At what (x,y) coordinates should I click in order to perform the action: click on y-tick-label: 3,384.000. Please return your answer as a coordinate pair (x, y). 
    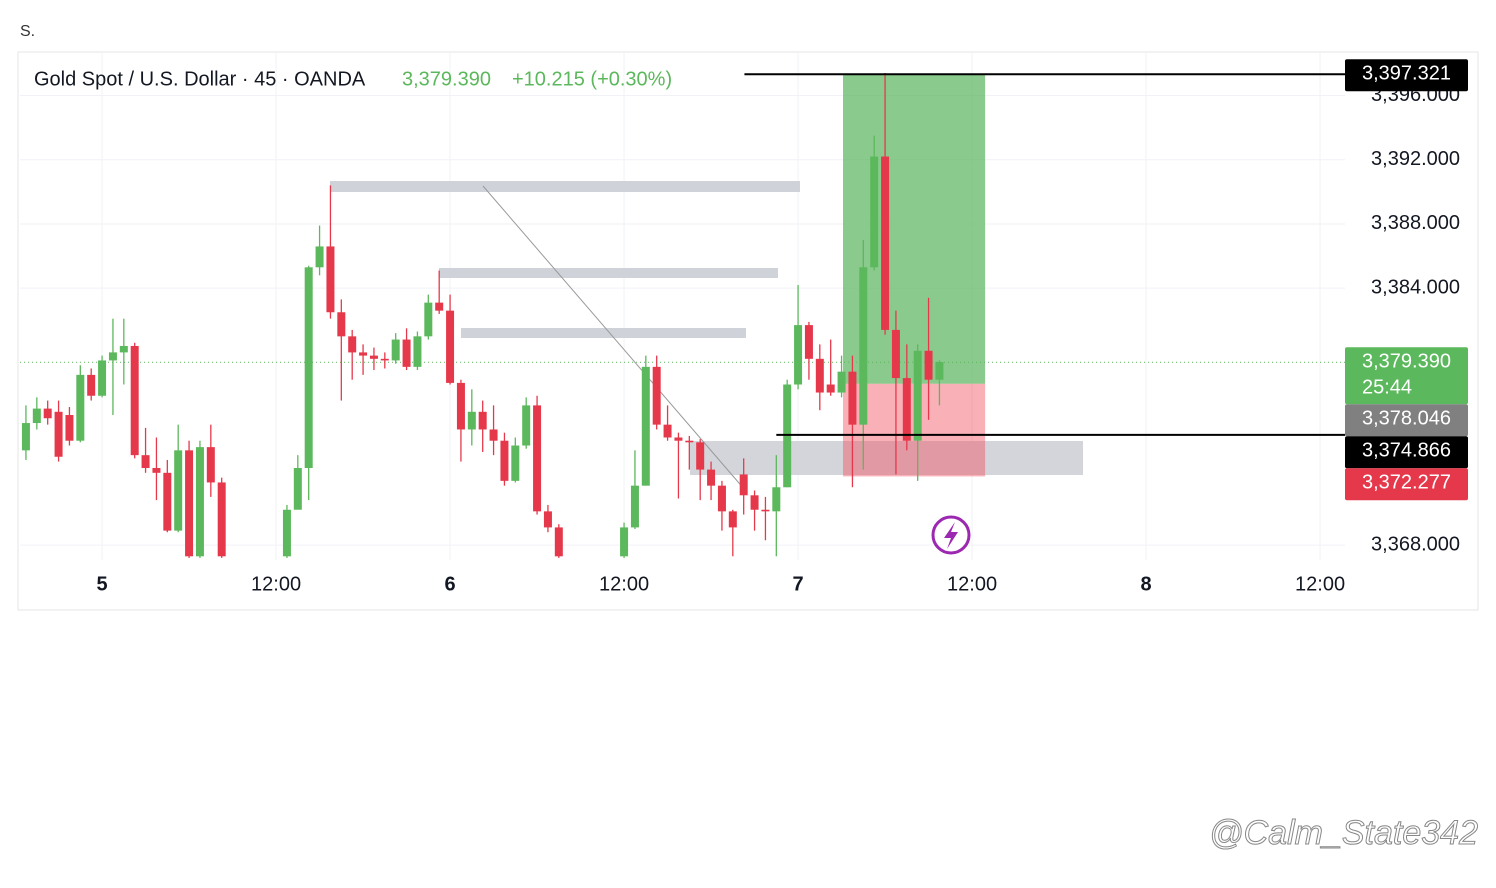
    Looking at the image, I should click on (1415, 287).